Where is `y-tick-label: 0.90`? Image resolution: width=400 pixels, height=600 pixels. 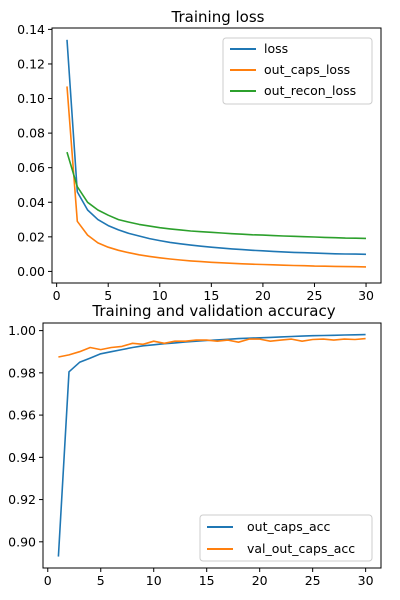 y-tick-label: 0.90 is located at coordinates (22, 541).